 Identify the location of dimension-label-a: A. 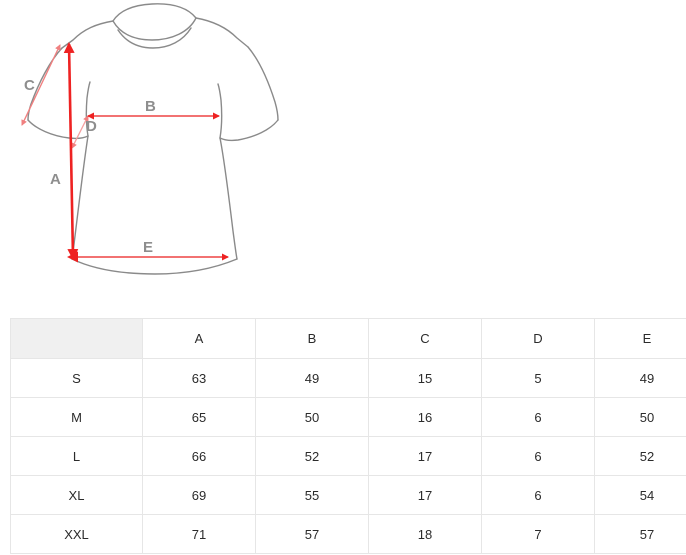
(55, 179).